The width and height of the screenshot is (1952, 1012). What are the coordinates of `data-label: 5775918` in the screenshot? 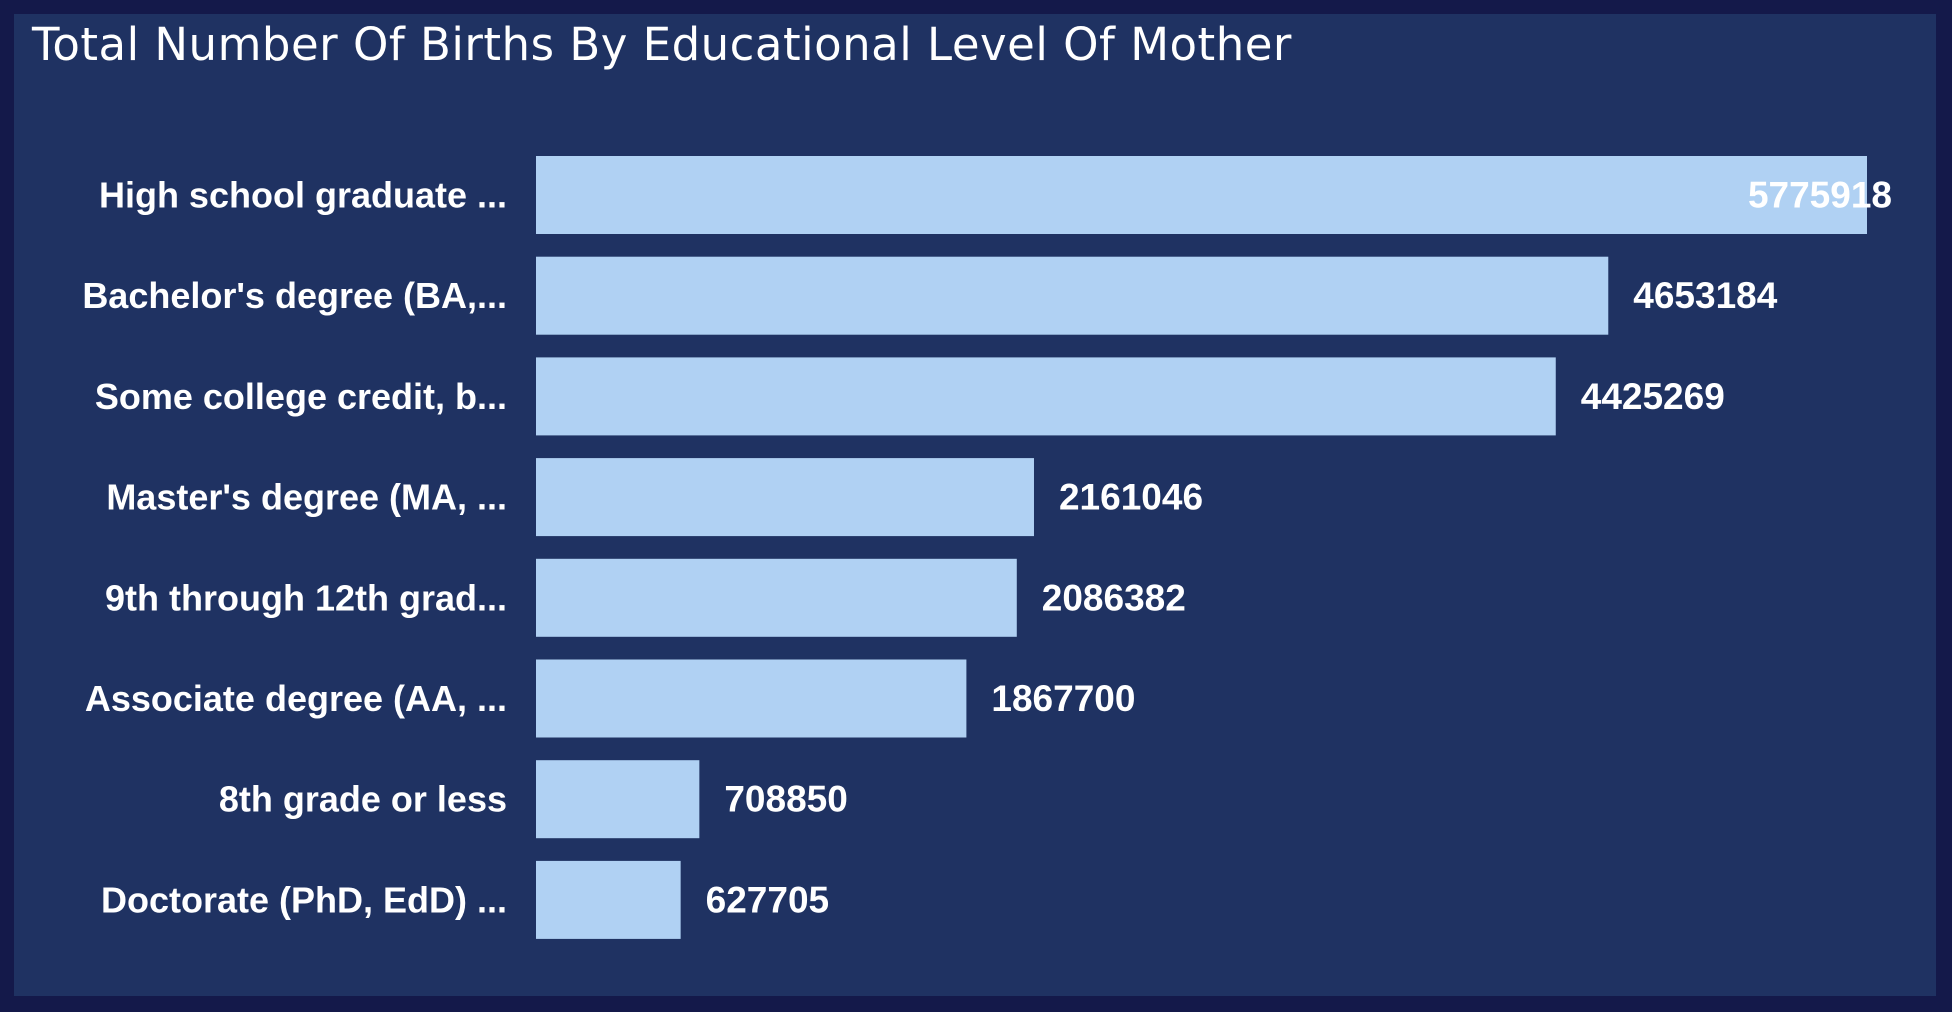 It's located at (1820, 195).